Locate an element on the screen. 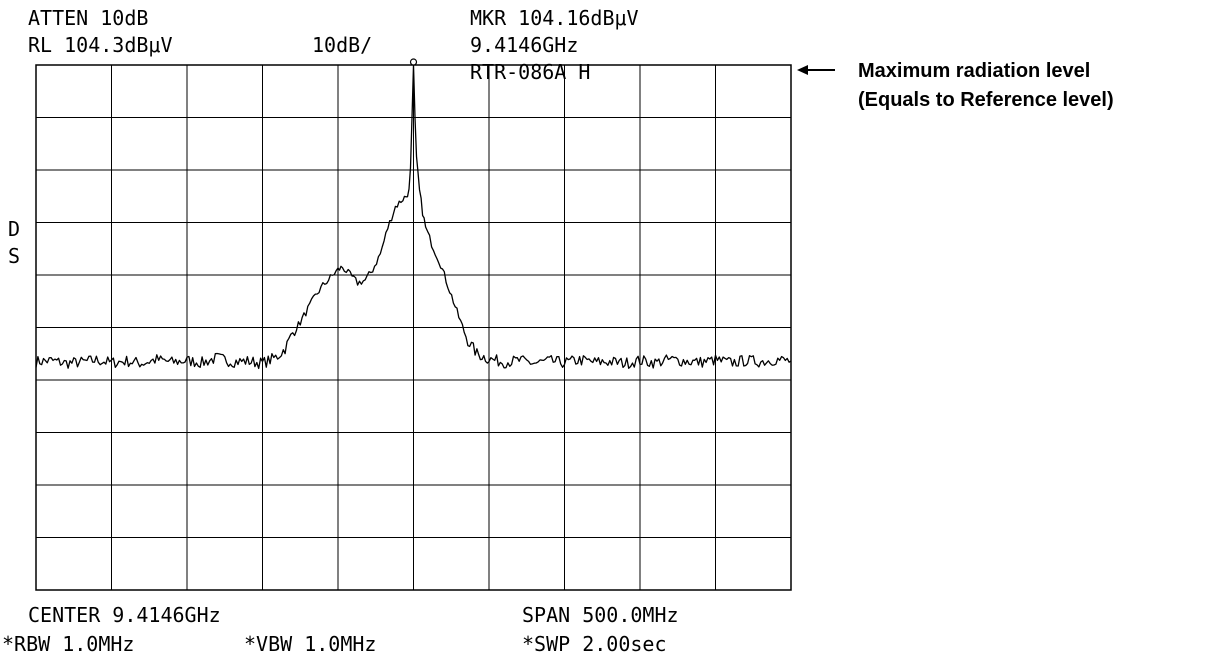 This screenshot has width=1214, height=661. vbw-readout: *VBW 1.0MHz is located at coordinates (310, 644).